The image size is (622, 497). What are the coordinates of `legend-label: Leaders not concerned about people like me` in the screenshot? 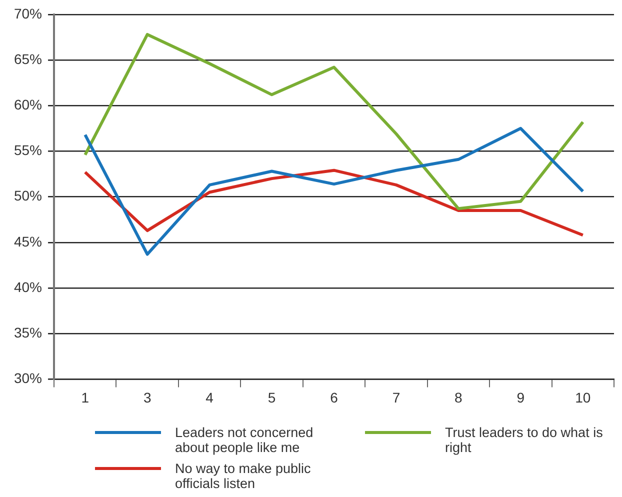 It's located at (244, 440).